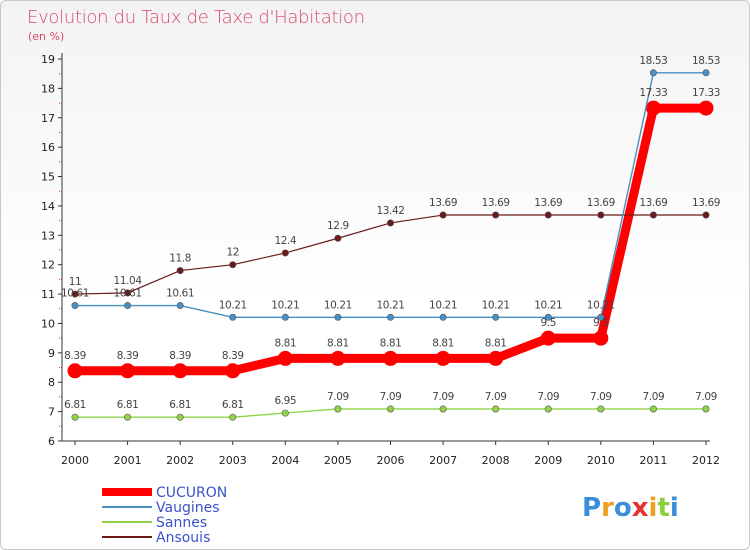 The width and height of the screenshot is (750, 550). I want to click on logo-letter: t, so click(663, 508).